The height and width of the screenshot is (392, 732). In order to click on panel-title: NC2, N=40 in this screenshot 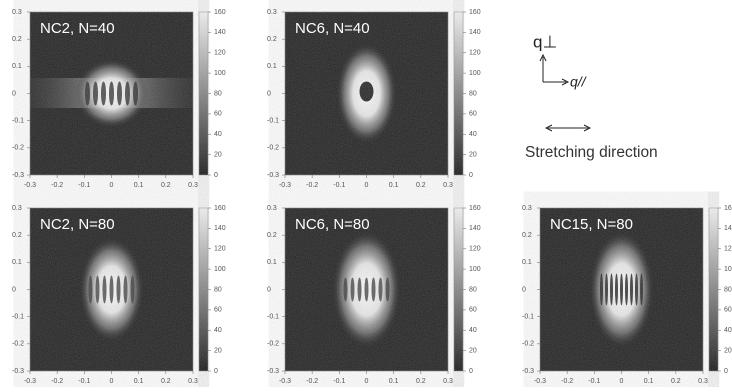, I will do `click(77, 28)`.